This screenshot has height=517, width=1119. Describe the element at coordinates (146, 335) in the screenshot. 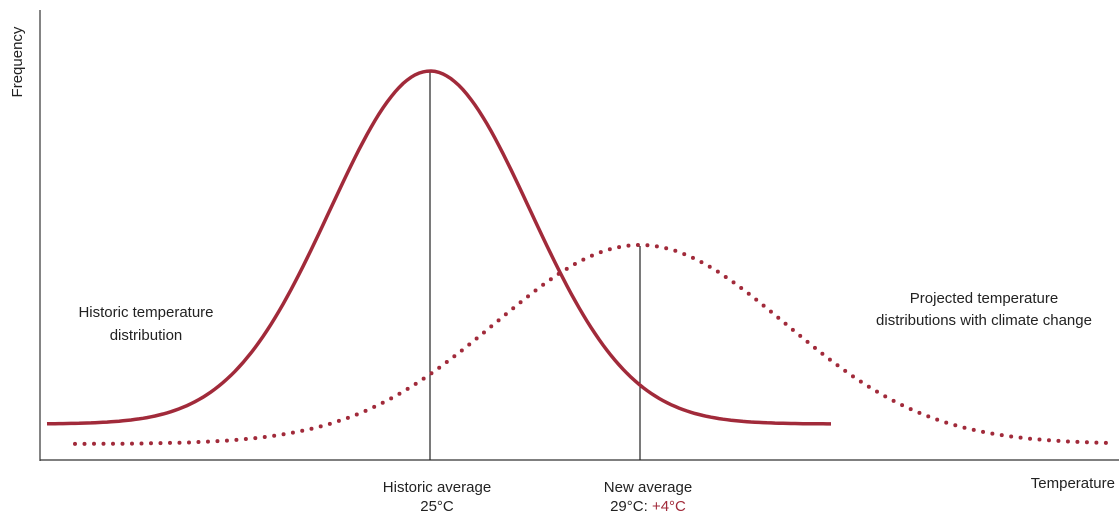

I see `historic-label: distribution` at that location.